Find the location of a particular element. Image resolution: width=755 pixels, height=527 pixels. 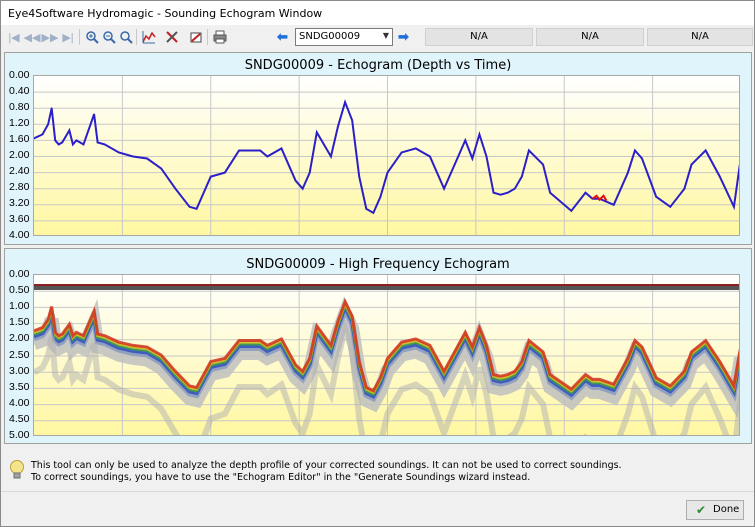

print-icon is located at coordinates (220, 37).